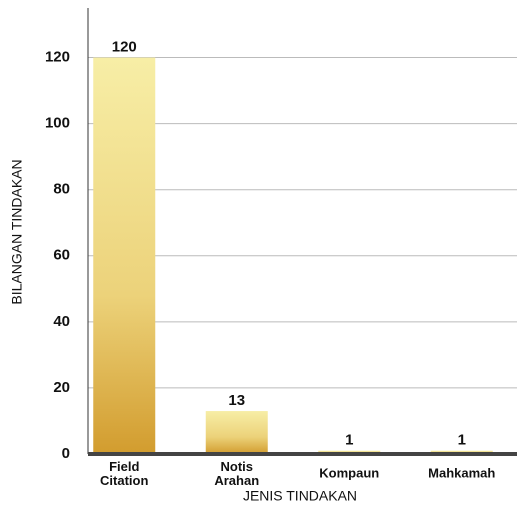 This screenshot has width=517, height=511. I want to click on x-tick-label: Notis Arahan, so click(236, 473).